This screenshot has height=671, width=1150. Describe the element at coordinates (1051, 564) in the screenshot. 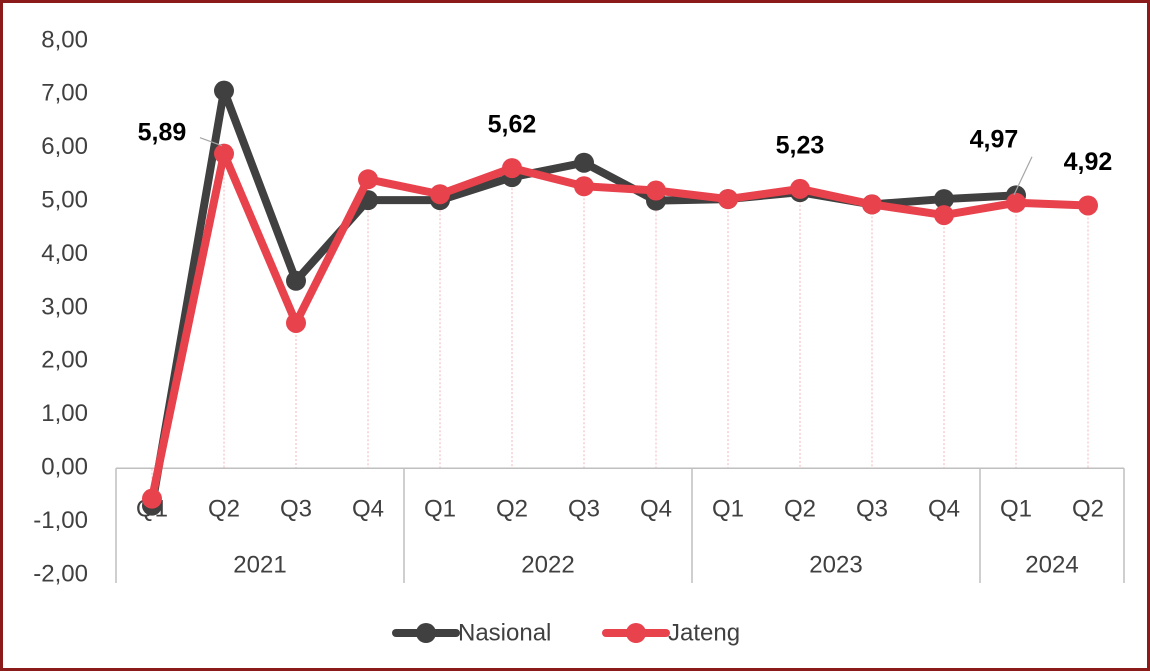

I see `x-group-label: 2024` at that location.